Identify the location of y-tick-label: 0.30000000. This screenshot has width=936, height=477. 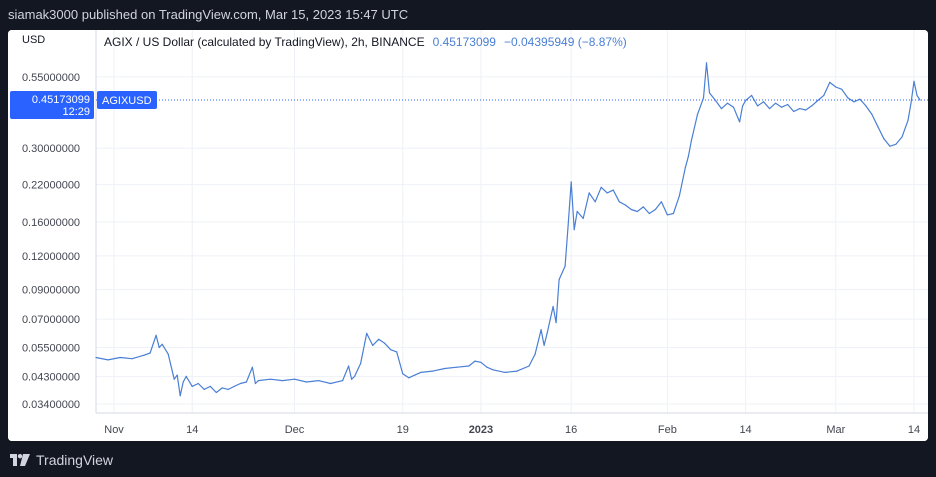
(51, 149).